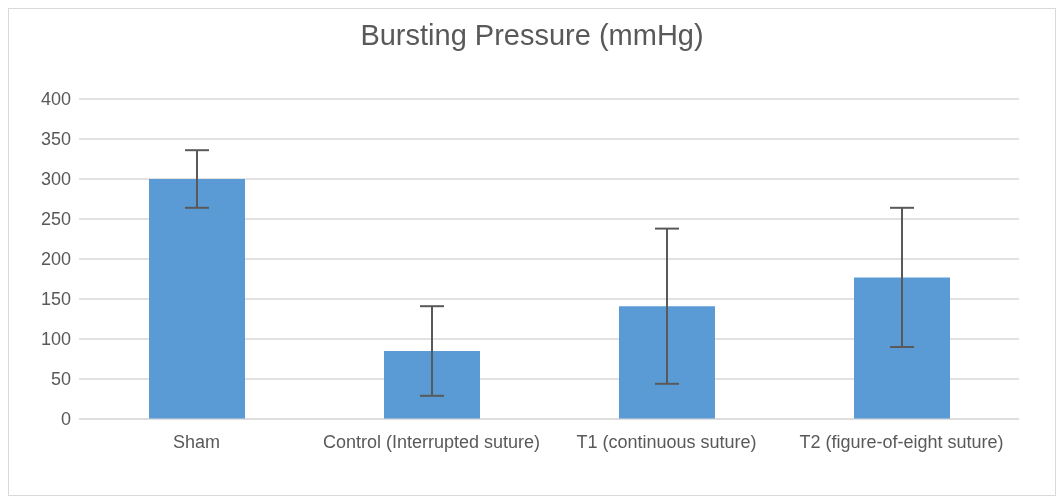  What do you see at coordinates (55, 259) in the screenshot?
I see `y-tick-label: 200` at bounding box center [55, 259].